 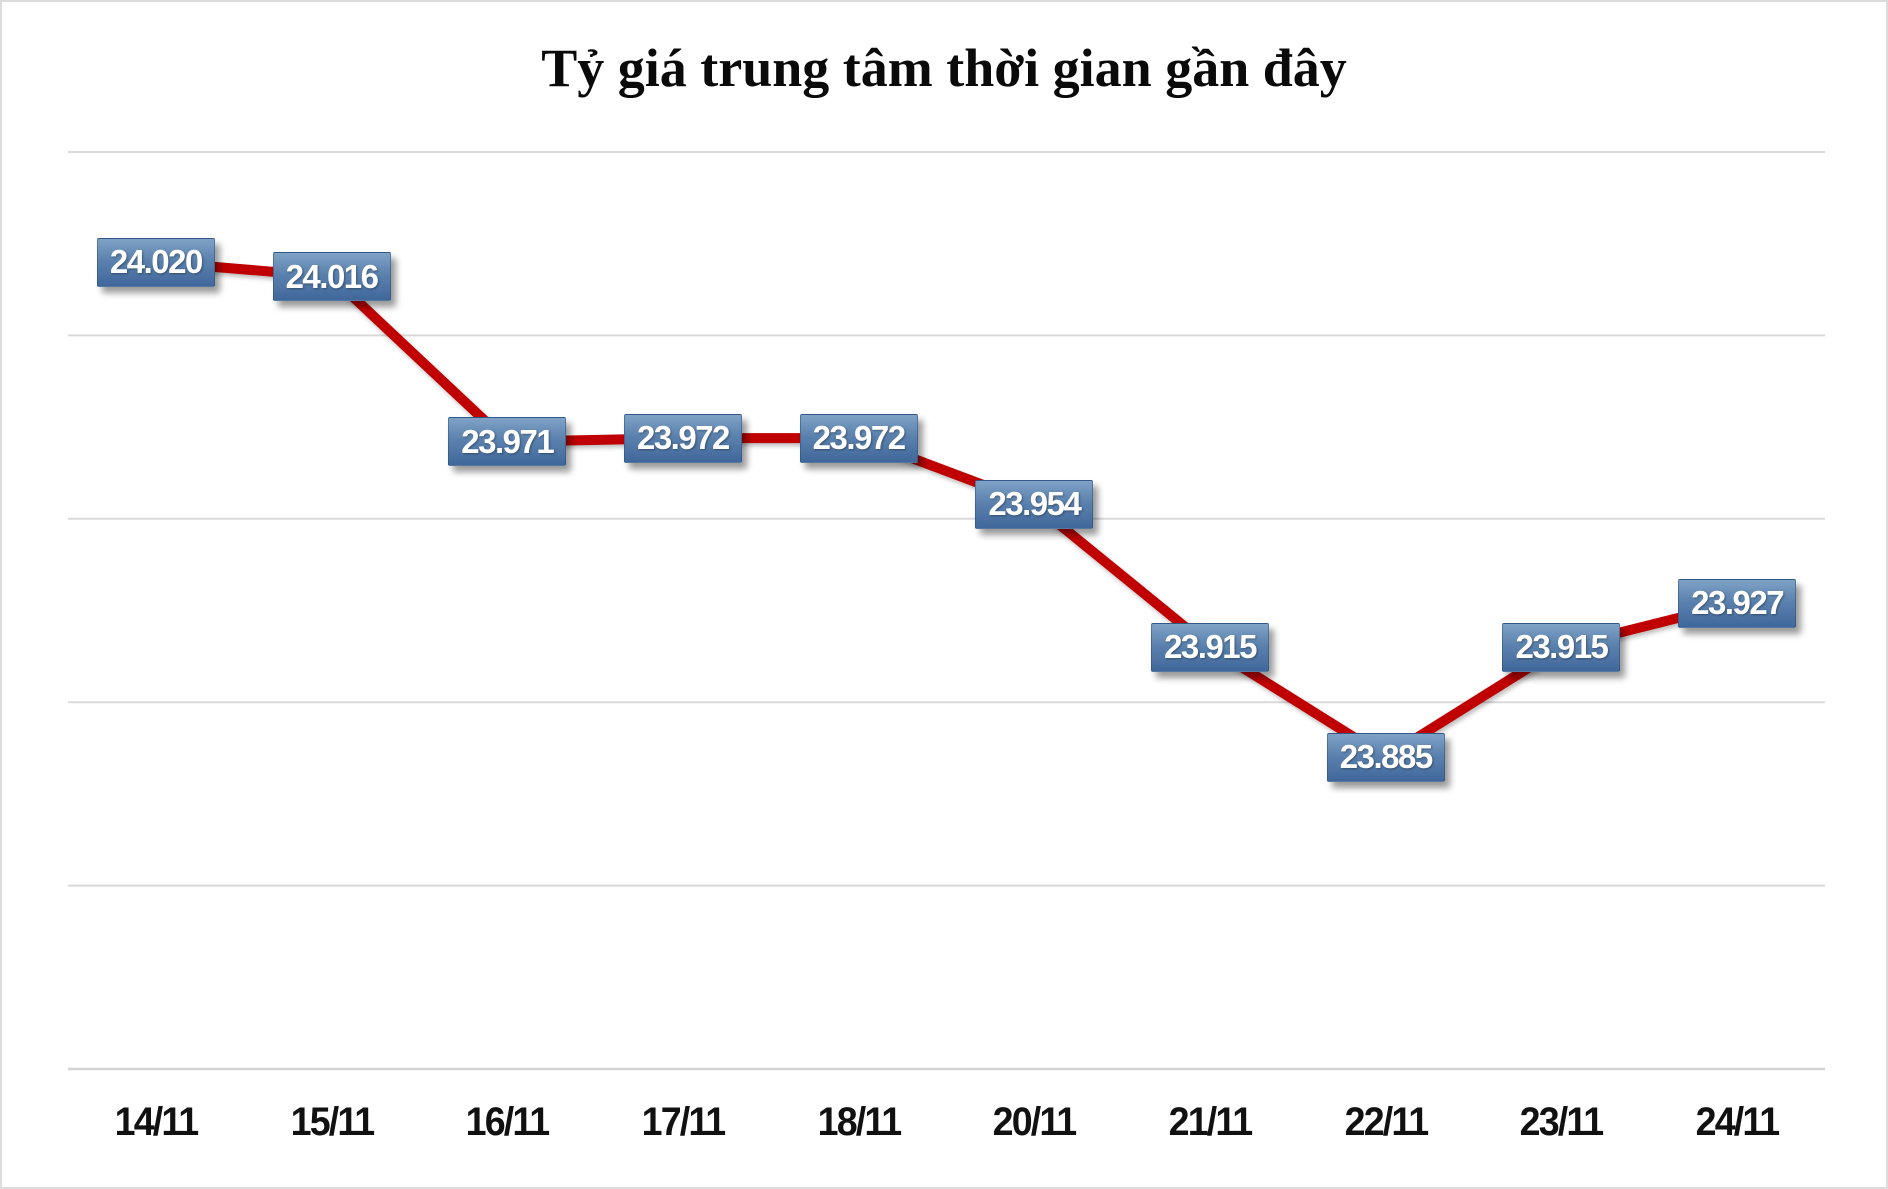 What do you see at coordinates (1034, 504) in the screenshot?
I see `data-label: 23.954` at bounding box center [1034, 504].